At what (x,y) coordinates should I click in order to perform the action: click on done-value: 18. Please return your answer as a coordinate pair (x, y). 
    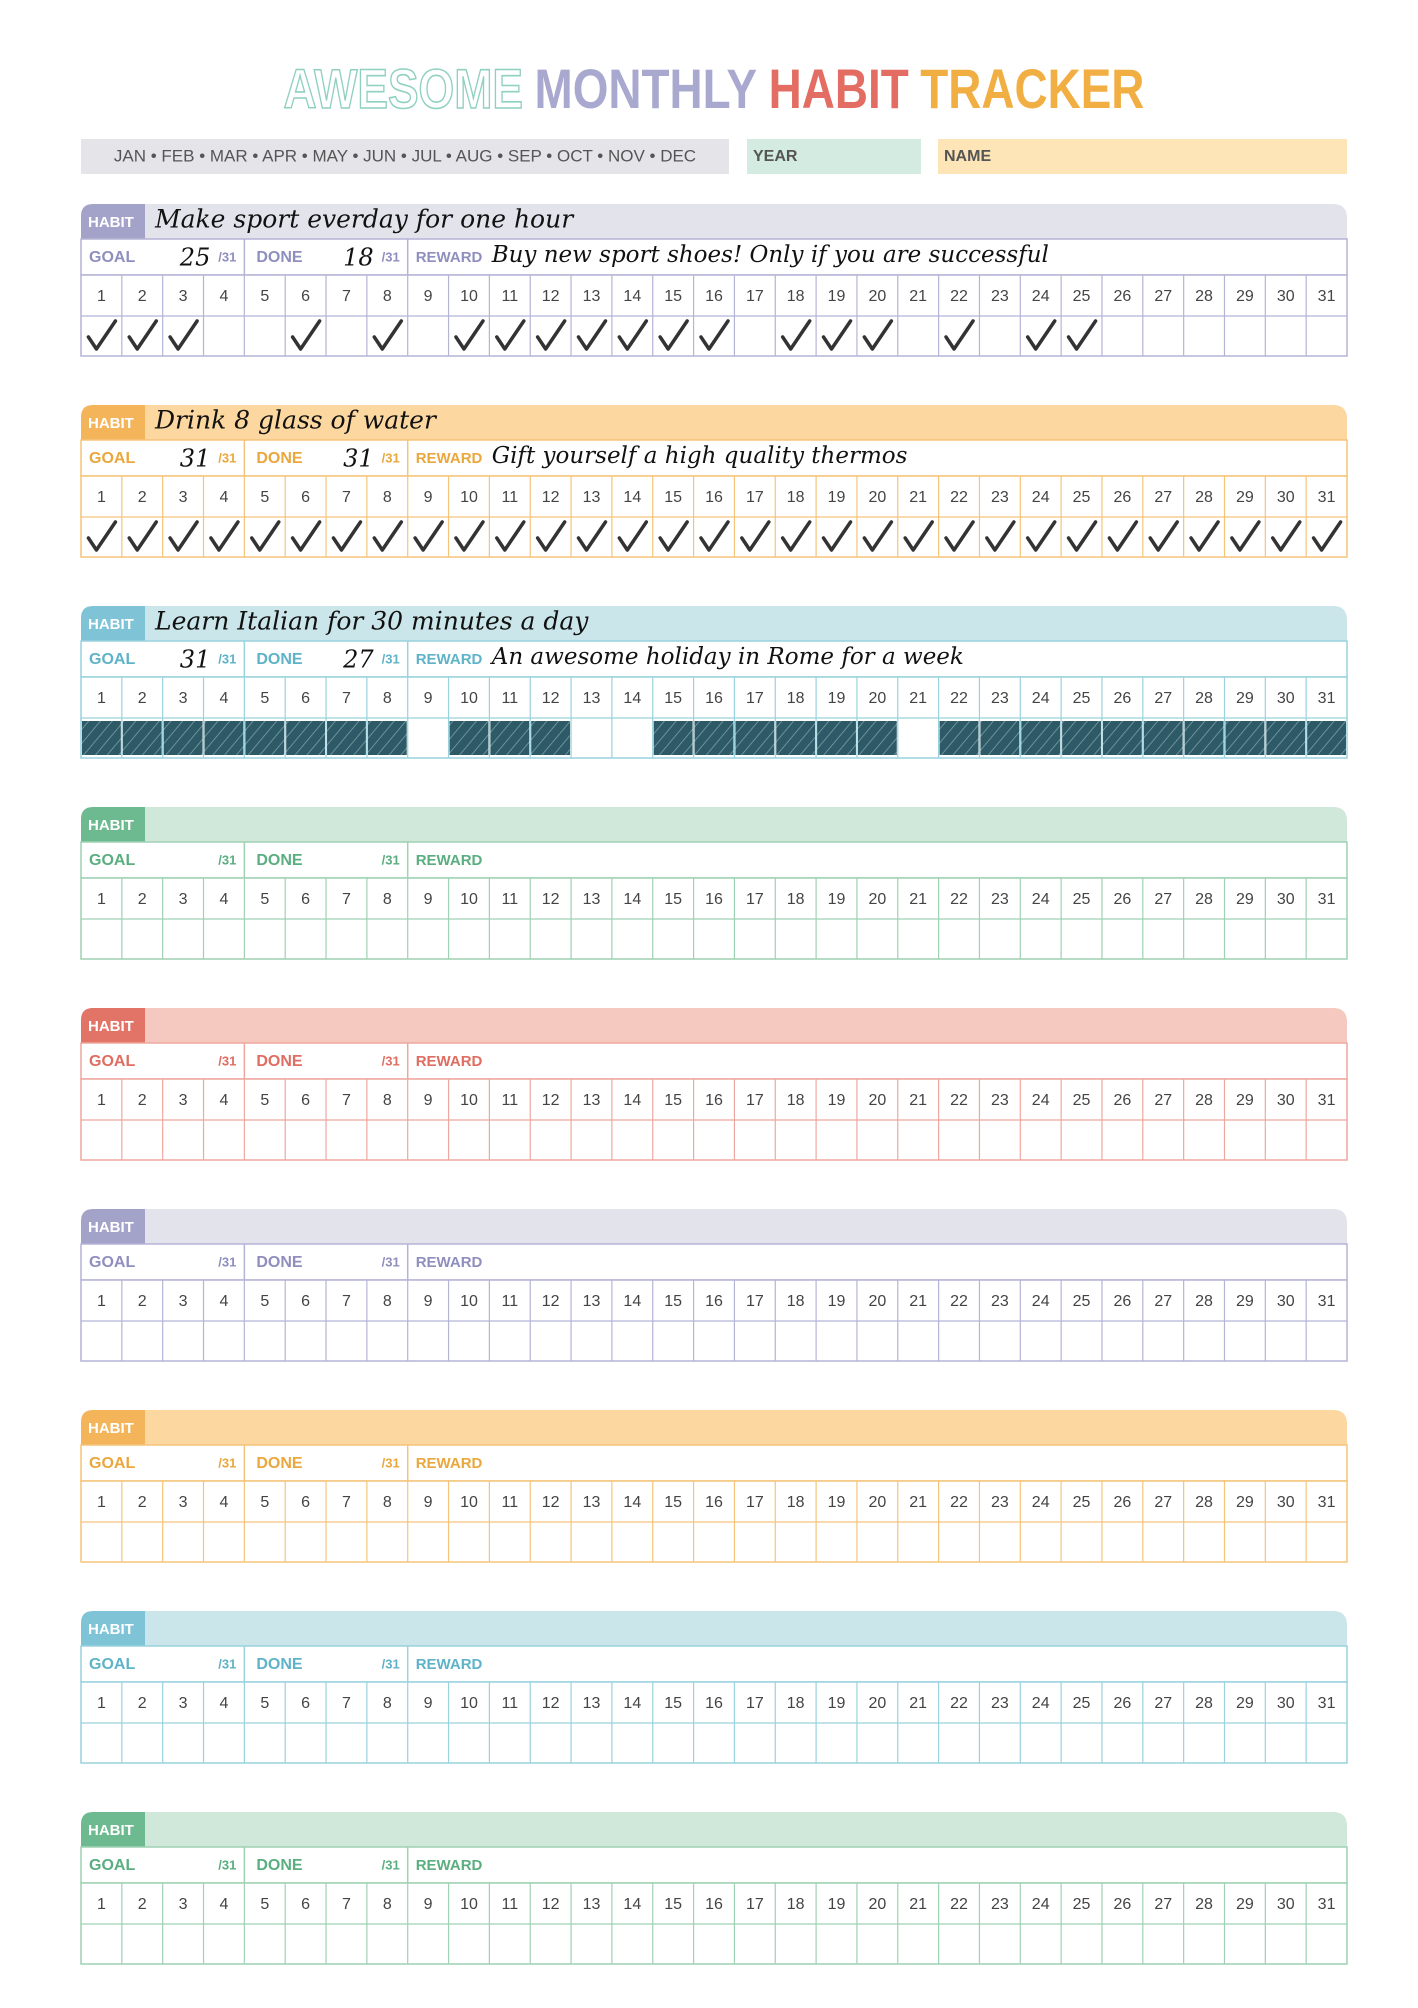
    Looking at the image, I should click on (358, 258).